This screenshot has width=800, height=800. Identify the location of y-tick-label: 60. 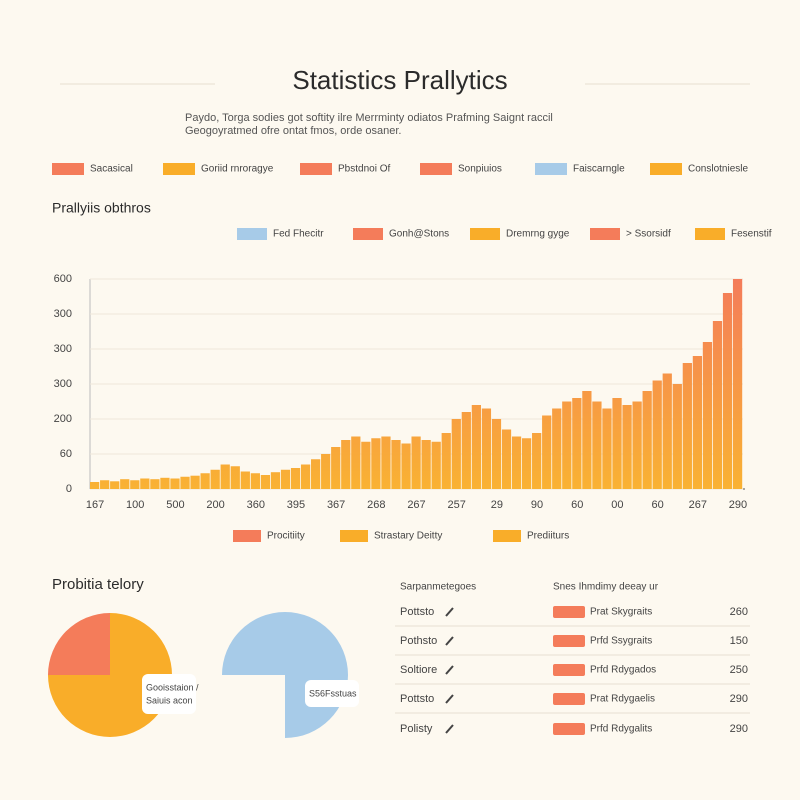
(66, 454).